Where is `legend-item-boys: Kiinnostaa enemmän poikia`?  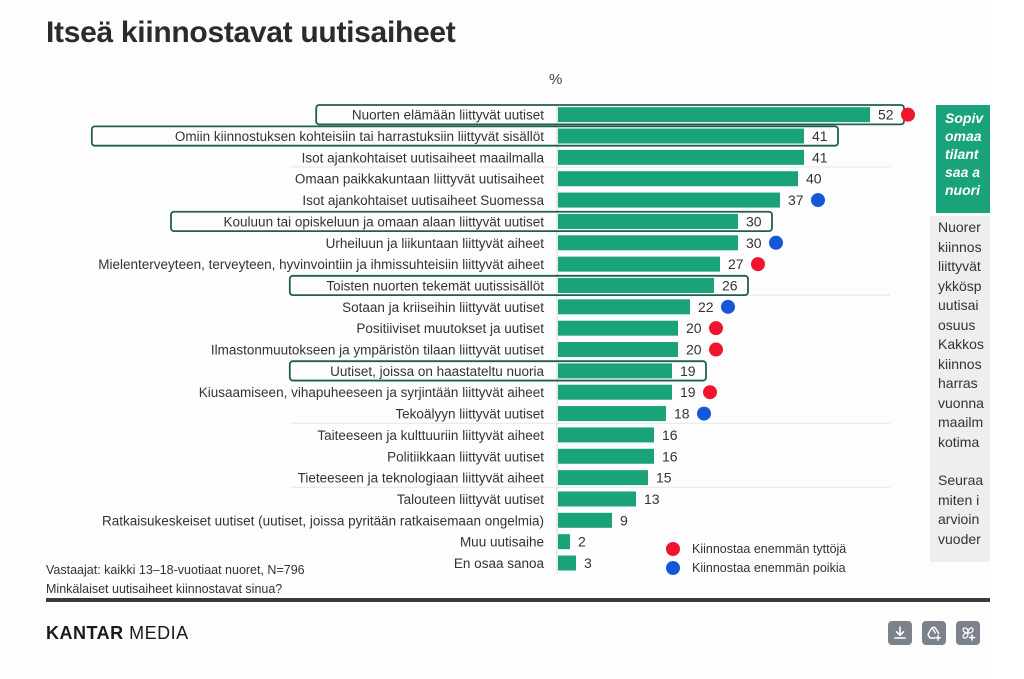 legend-item-boys: Kiinnostaa enemmän poikia is located at coordinates (756, 568).